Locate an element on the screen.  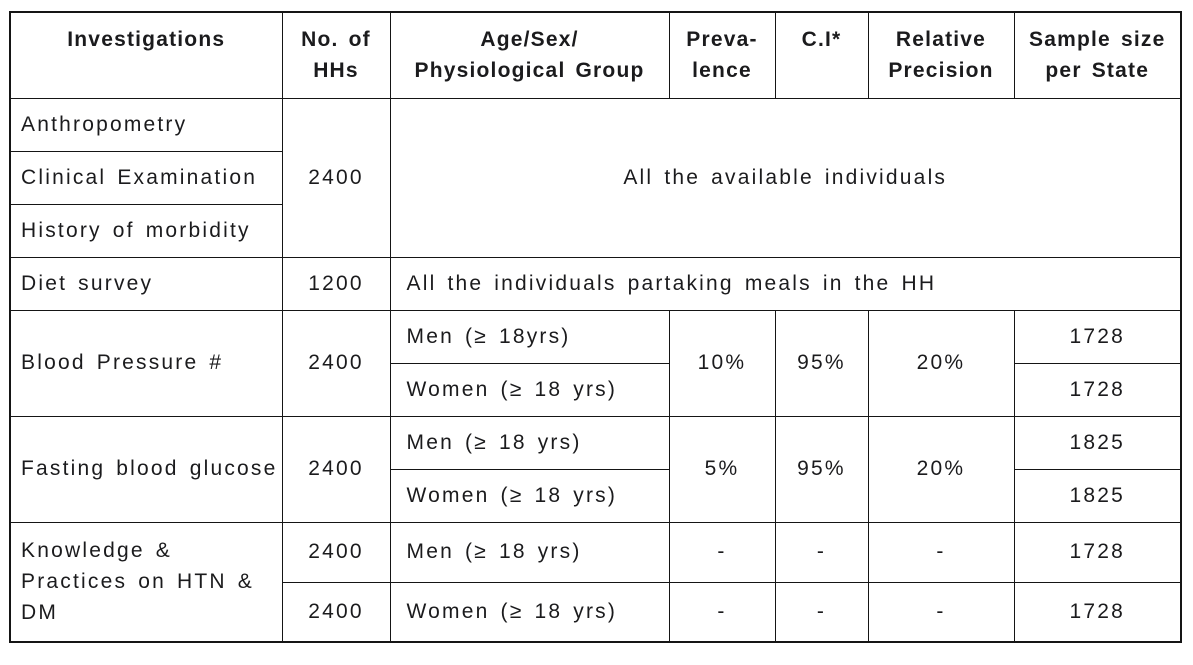
cell-group-fasting-glucose-men: Men (≥ 18 yrs) is located at coordinates (529, 442).